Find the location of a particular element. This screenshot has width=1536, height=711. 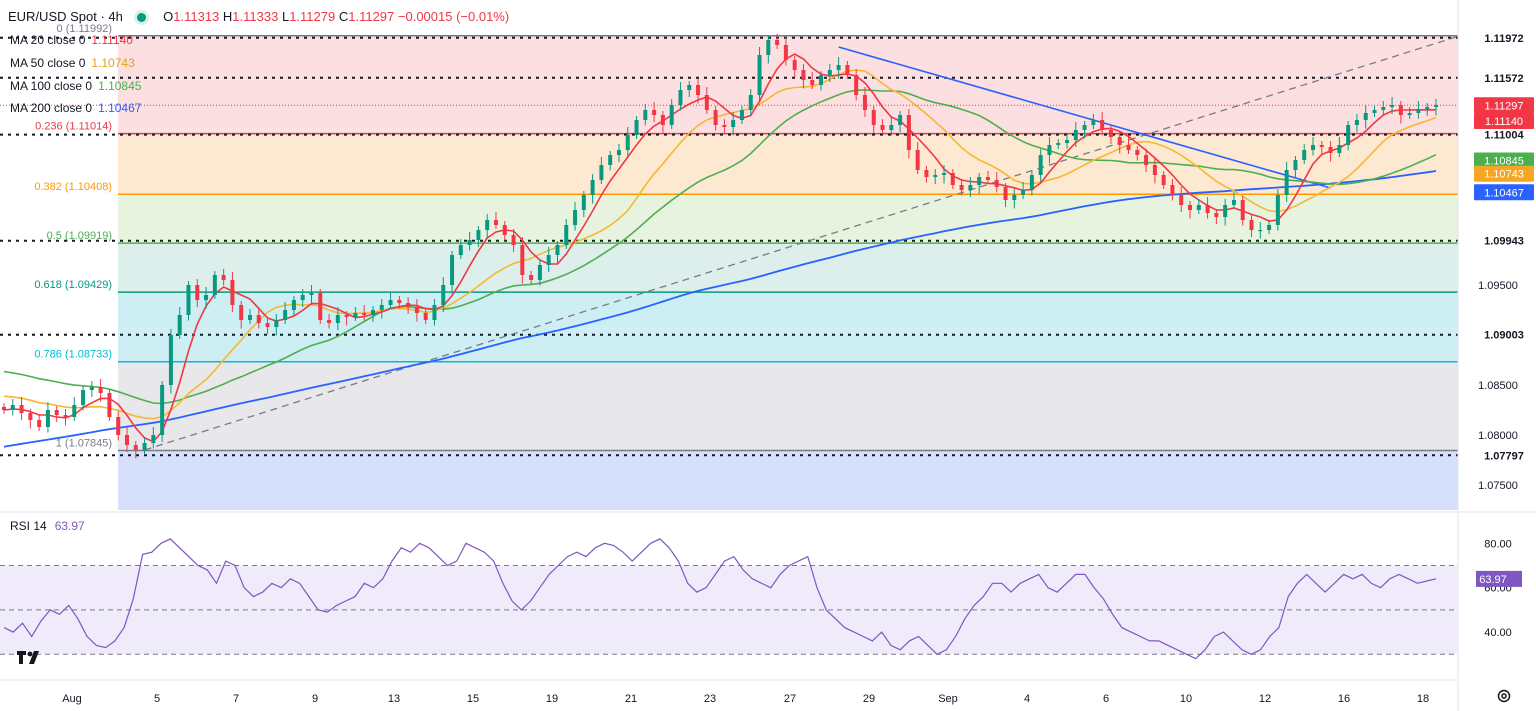

price-tick-label: 1.08500 is located at coordinates (1498, 386).